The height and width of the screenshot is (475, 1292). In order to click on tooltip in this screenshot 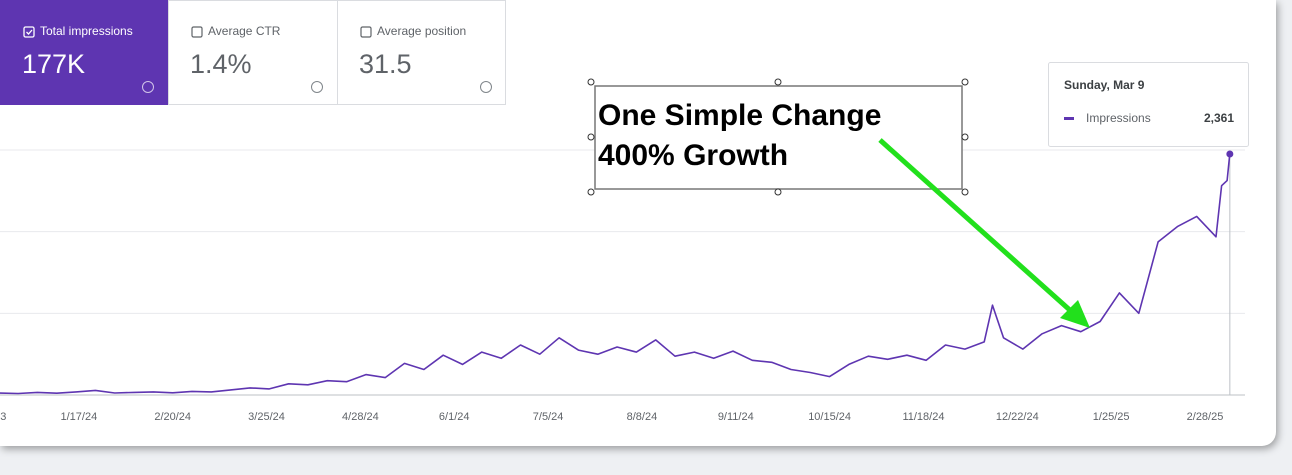, I will do `click(1148, 104)`.